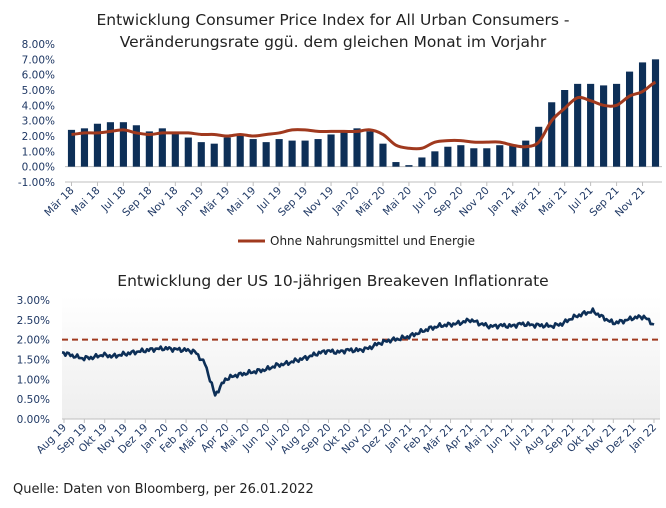  Describe the element at coordinates (643, 438) in the screenshot. I see `x-tick-label: Jan 22` at that location.